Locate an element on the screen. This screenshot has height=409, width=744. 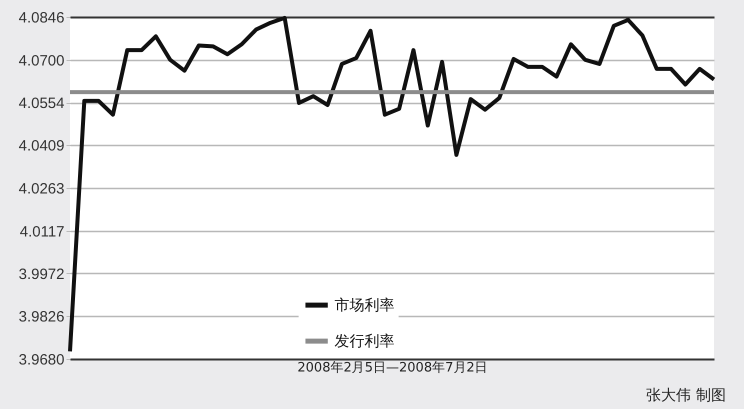
y-tick-label: 4.0846 is located at coordinates (41, 18).